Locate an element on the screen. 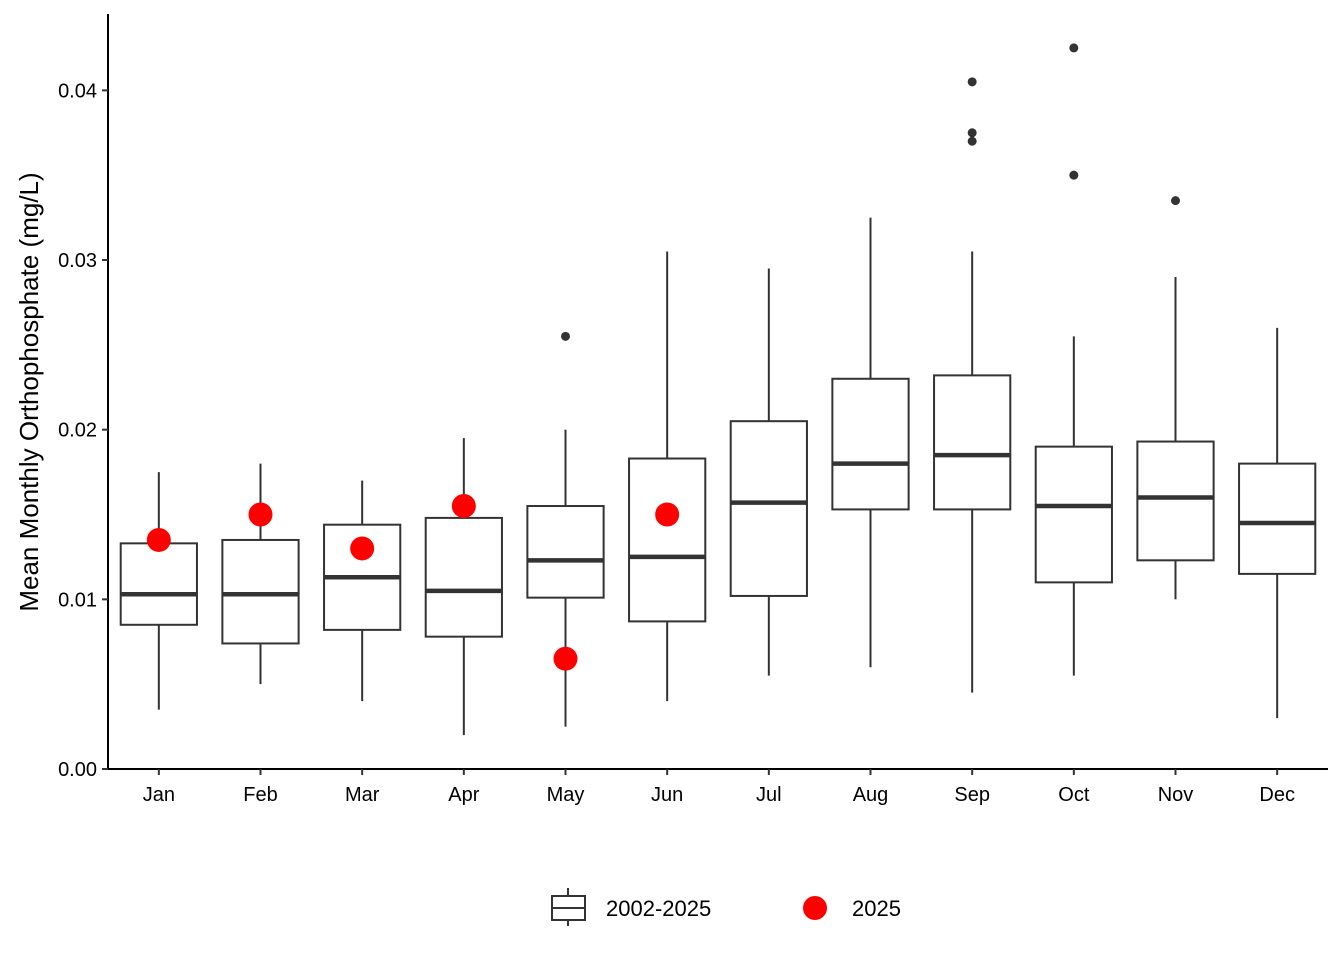 This screenshot has width=1344, height=960. legend-point-key is located at coordinates (815, 908).